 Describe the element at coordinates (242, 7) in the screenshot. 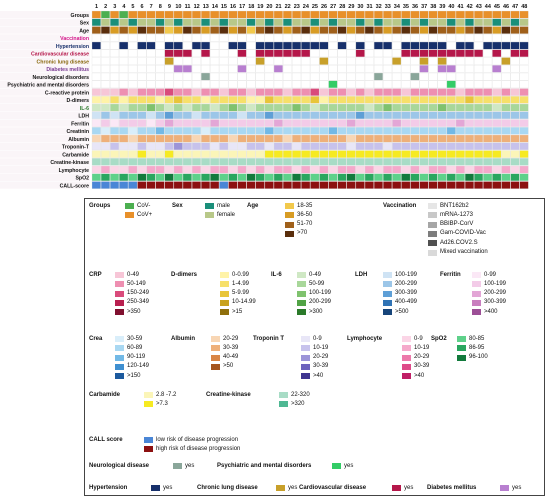

I see `column-label: 17` at that location.